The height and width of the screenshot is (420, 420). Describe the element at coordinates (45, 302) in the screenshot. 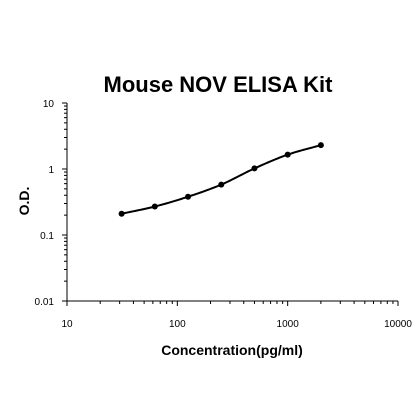

I see `y-tick-label: 0.01` at that location.